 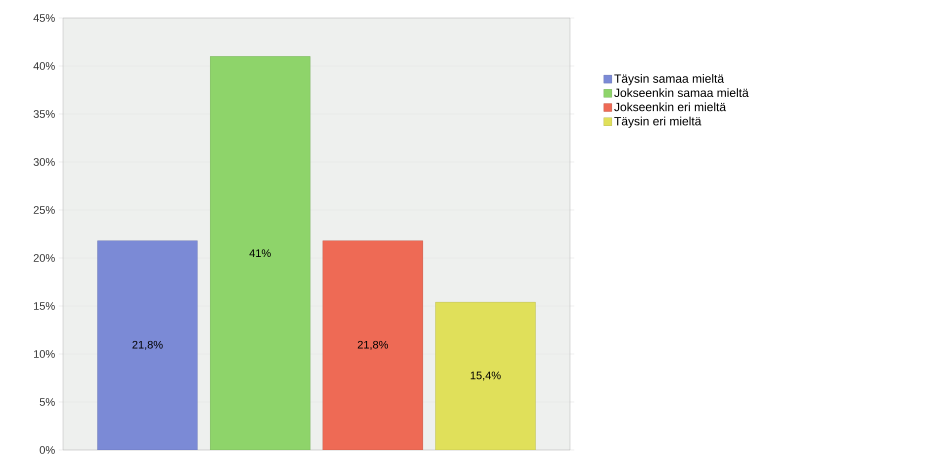 I want to click on legend-label: Jokseenkin samaa mieltä, so click(x=681, y=93).